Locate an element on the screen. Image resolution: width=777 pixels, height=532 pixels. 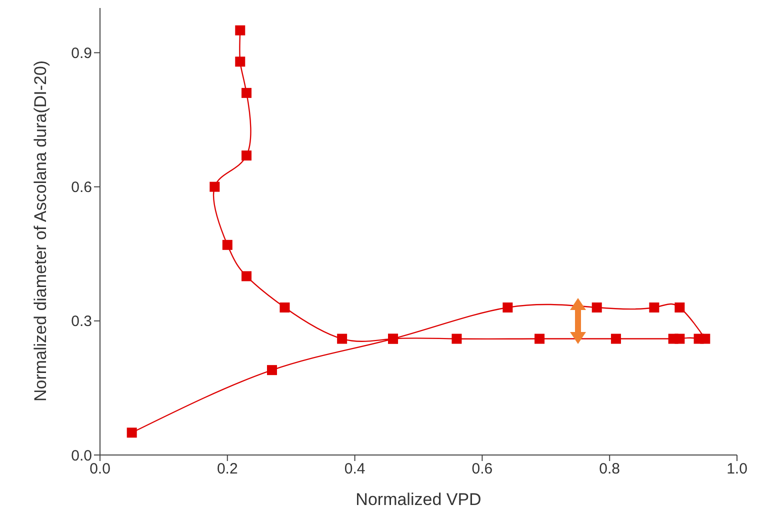
x-tick-label: 0.2 is located at coordinates (227, 469).